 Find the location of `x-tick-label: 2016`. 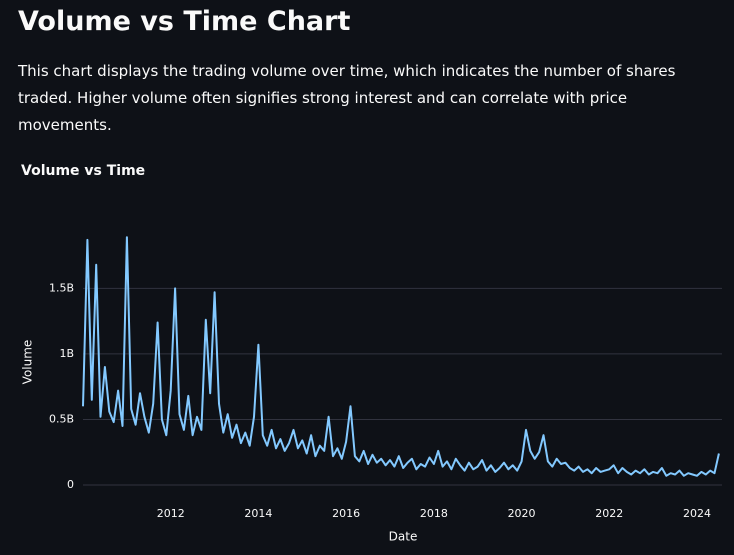

x-tick-label: 2016 is located at coordinates (346, 513).